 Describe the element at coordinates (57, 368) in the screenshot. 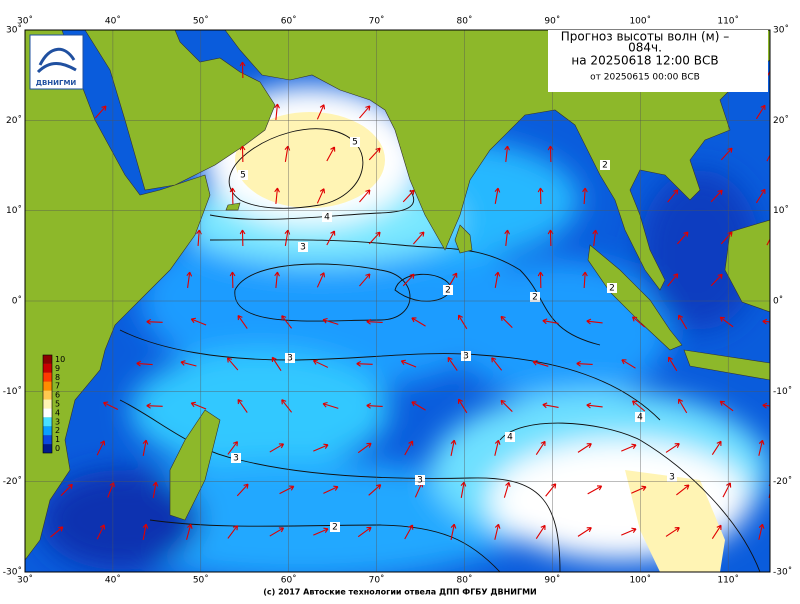

I see `colorbar-label: 9` at that location.